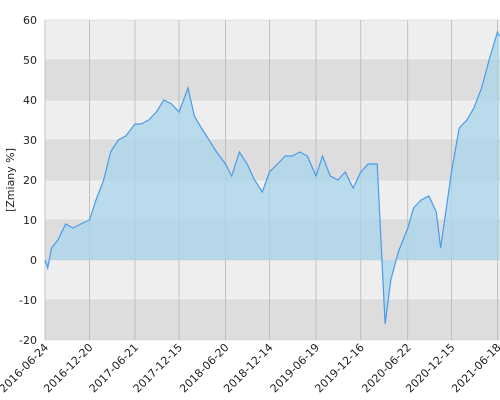 This screenshot has height=400, width=500. Describe the element at coordinates (30, 20) in the screenshot. I see `y-tick-label: 60` at that location.